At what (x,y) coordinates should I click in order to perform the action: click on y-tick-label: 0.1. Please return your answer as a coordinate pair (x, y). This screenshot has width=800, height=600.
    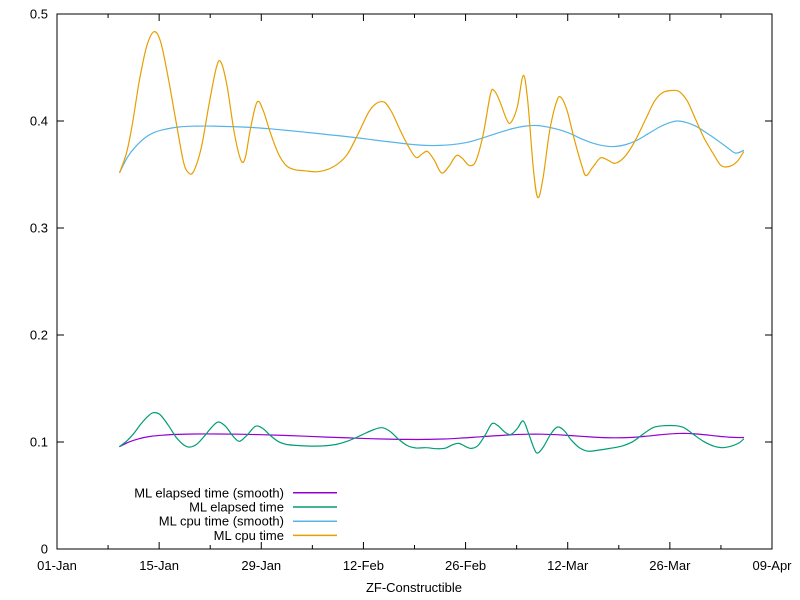
    Looking at the image, I should click on (39, 442).